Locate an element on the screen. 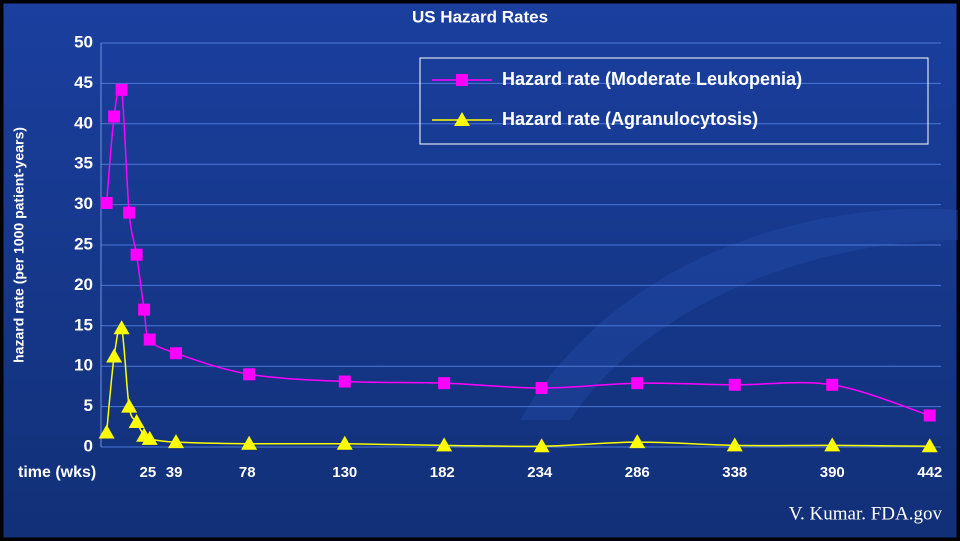 Image resolution: width=960 pixels, height=541 pixels. chart-title: US Hazard Rates is located at coordinates (480, 16).